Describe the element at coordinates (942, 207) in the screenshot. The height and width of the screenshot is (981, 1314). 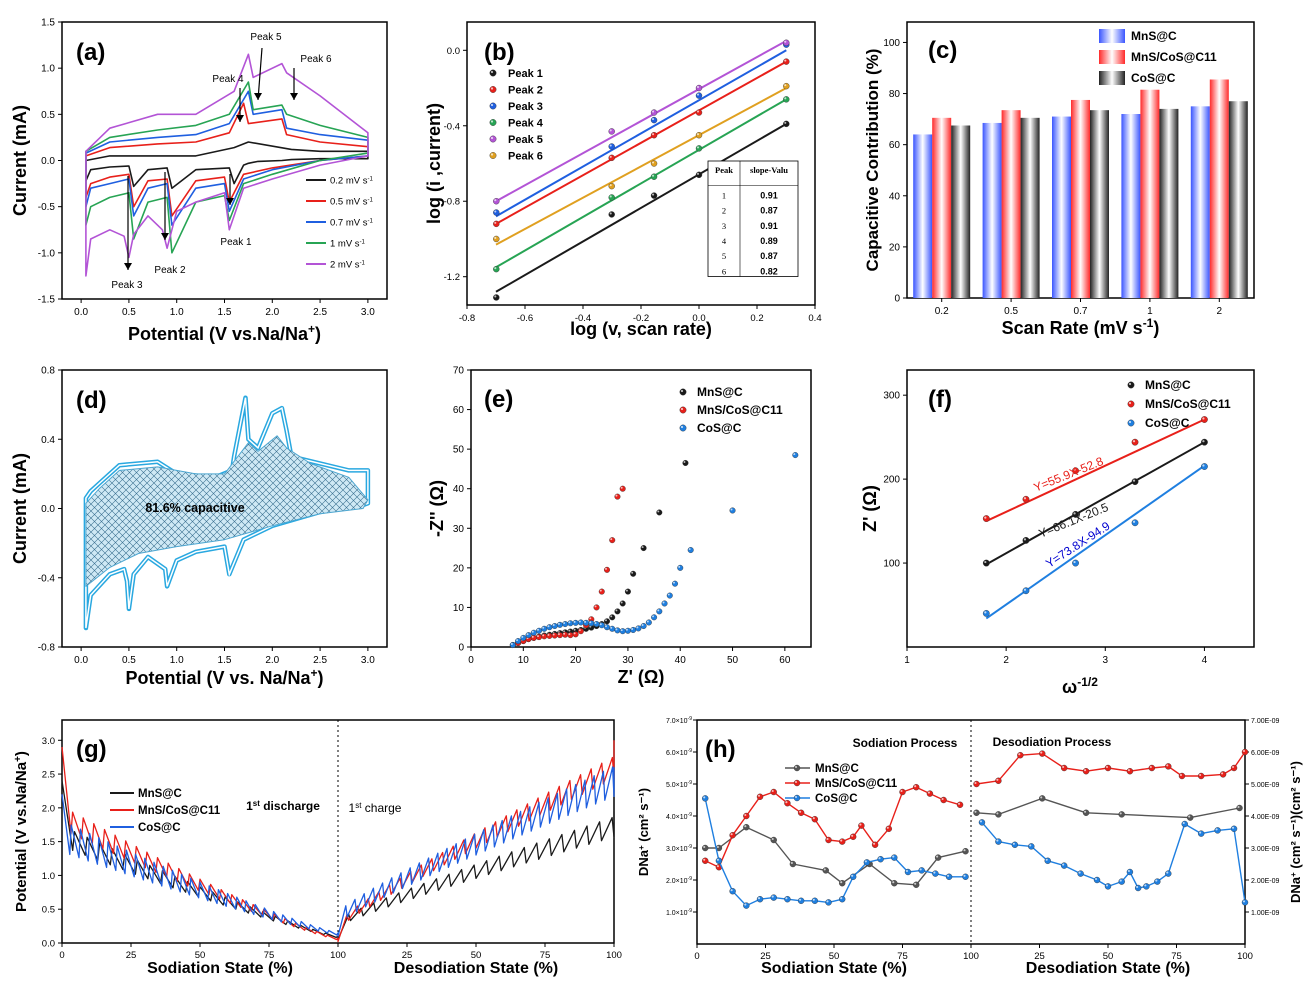
I see `panel-c-bar-MnS/CoS@C11` at that location.